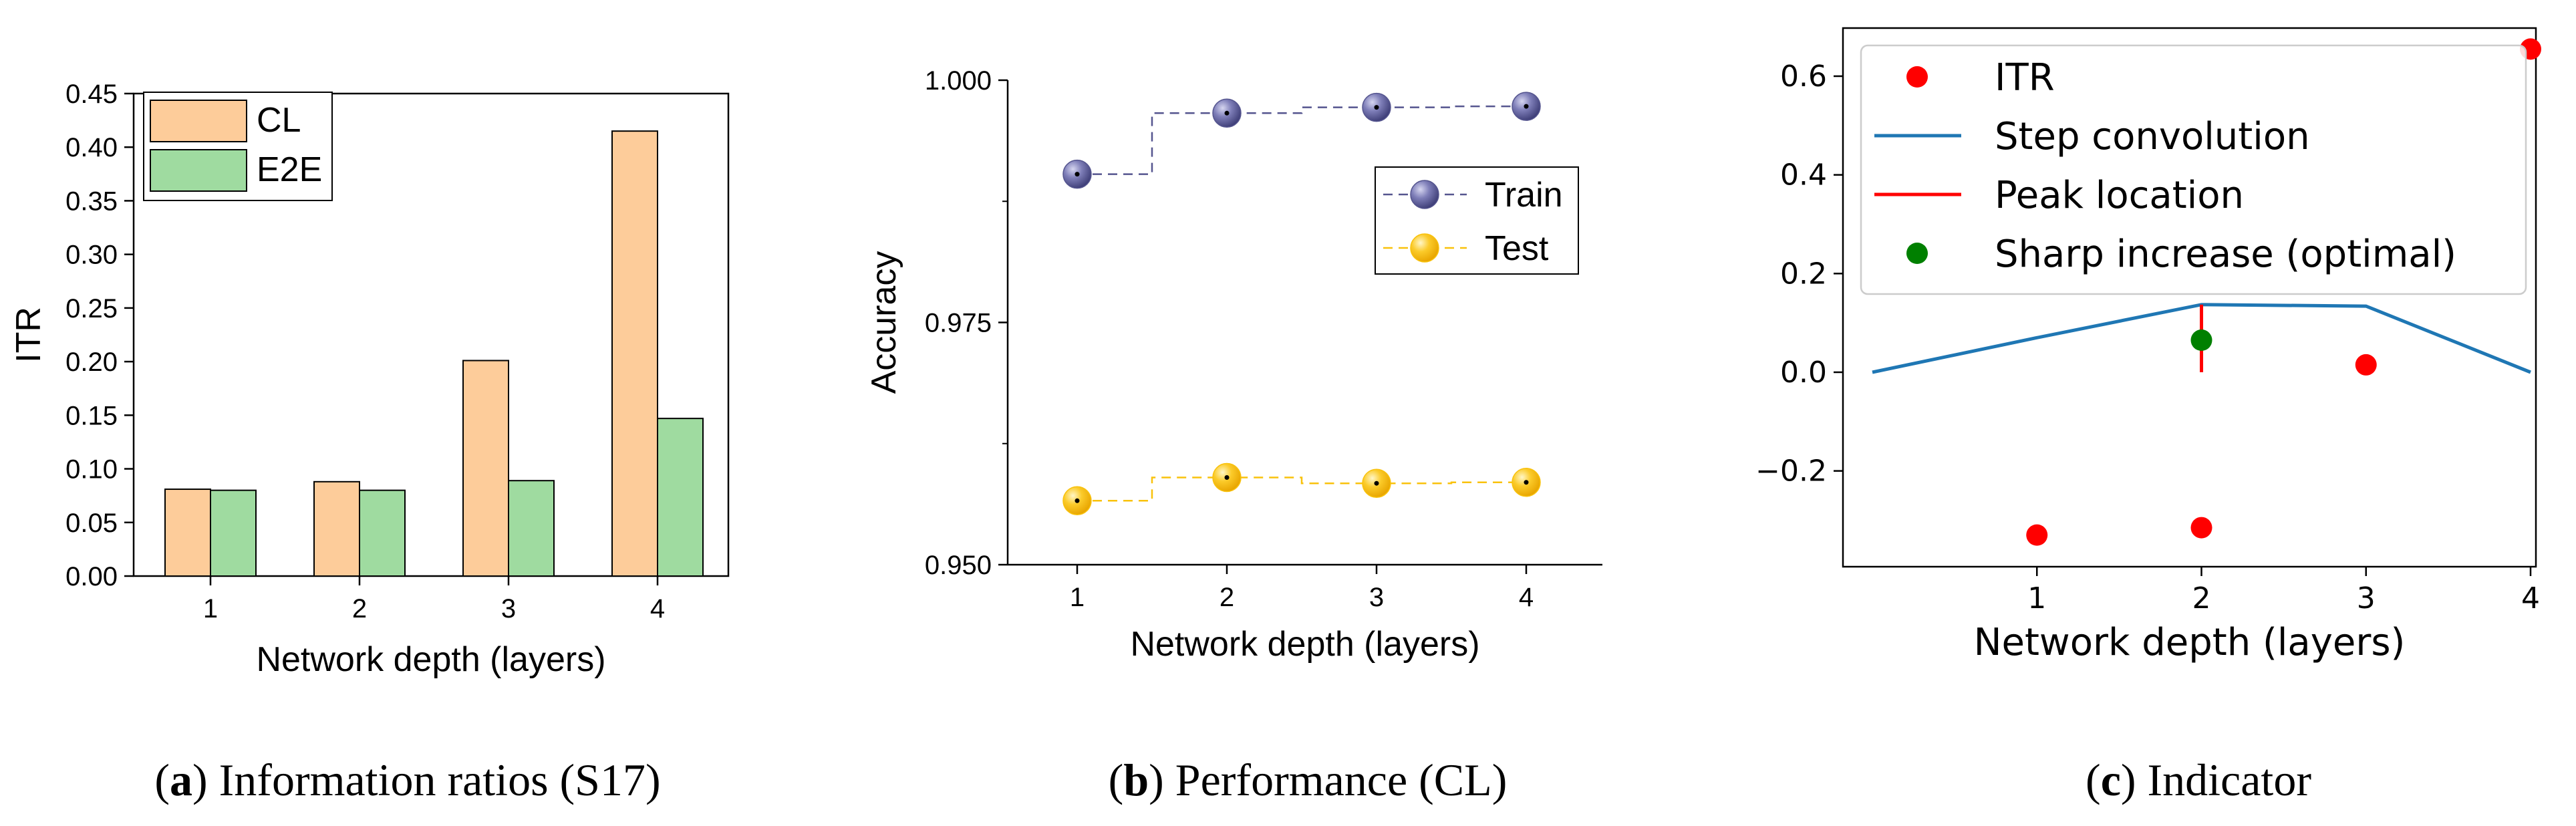 The image size is (2576, 826). Describe the element at coordinates (1424, 194) in the screenshot. I see `legend-marker-train` at that location.